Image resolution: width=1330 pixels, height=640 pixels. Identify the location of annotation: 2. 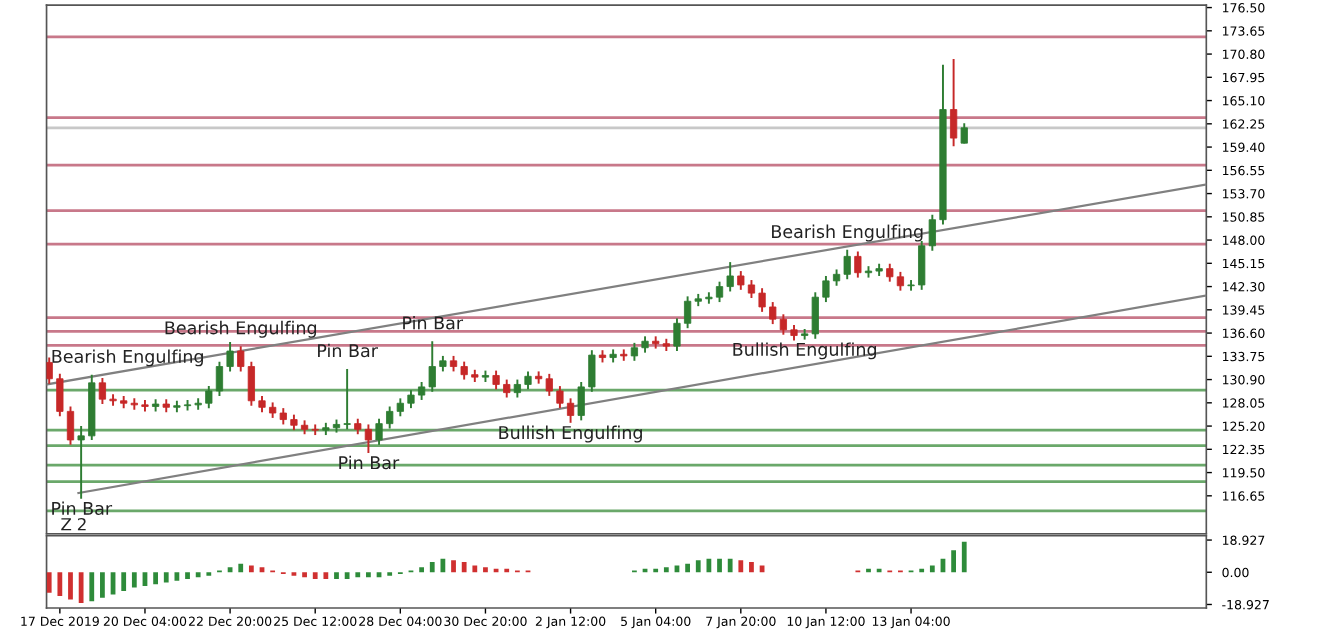
(81, 524).